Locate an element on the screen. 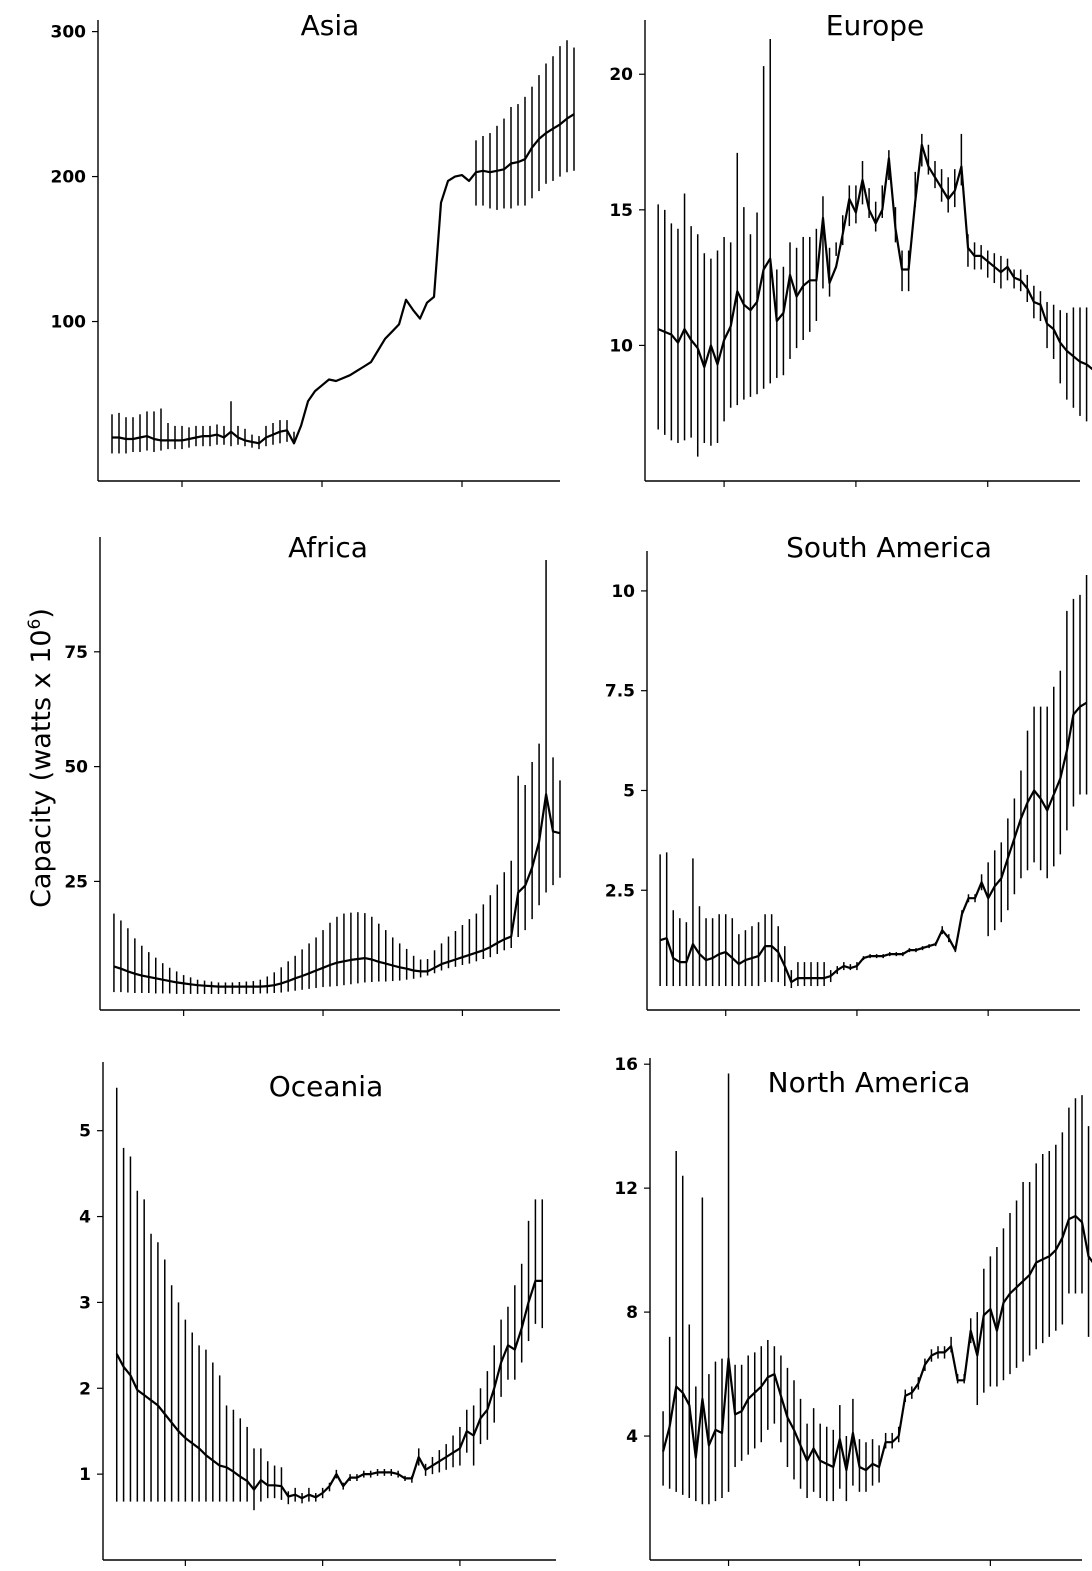 The image size is (1092, 1571). africa-title: Africa is located at coordinates (328, 547).